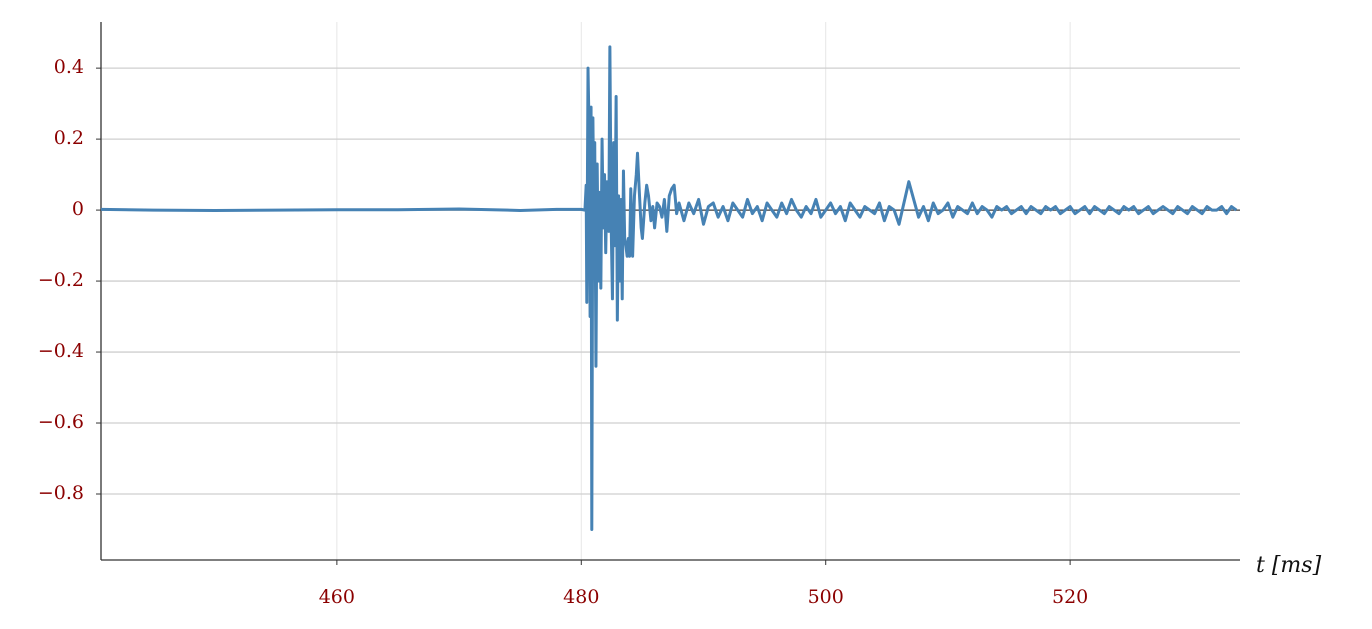 This screenshot has width=1372, height=629. Describe the element at coordinates (581, 597) in the screenshot. I see `x-tick-label: 480` at that location.